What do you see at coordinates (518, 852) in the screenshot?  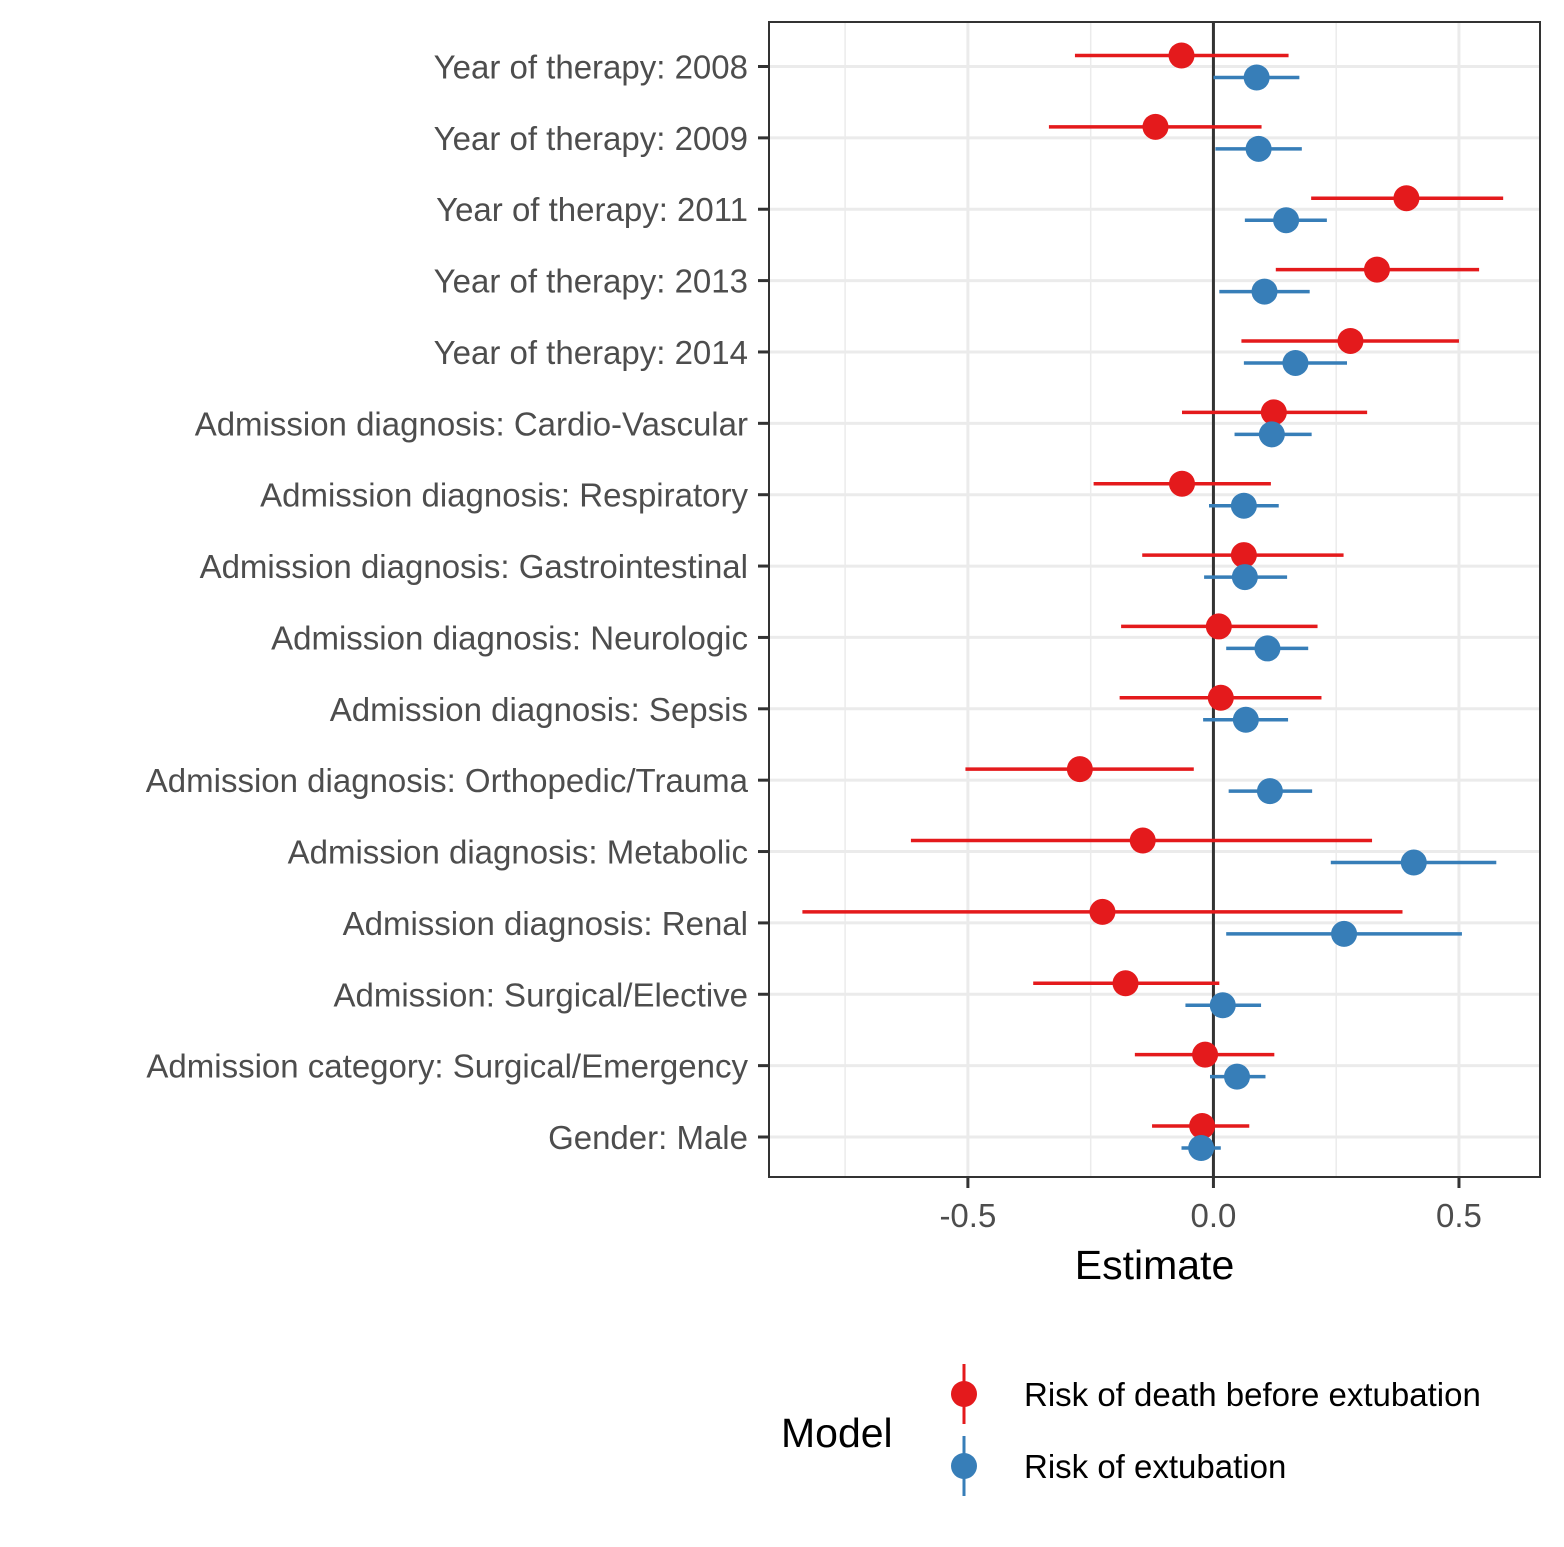 I see `y-tick-label-11: Admission diagnosis: Metabolic` at bounding box center [518, 852].